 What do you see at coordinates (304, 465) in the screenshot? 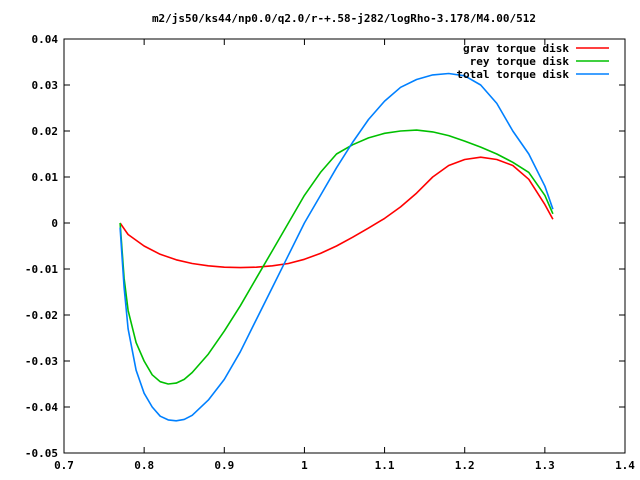
I see `x-tick-label: 1` at bounding box center [304, 465].